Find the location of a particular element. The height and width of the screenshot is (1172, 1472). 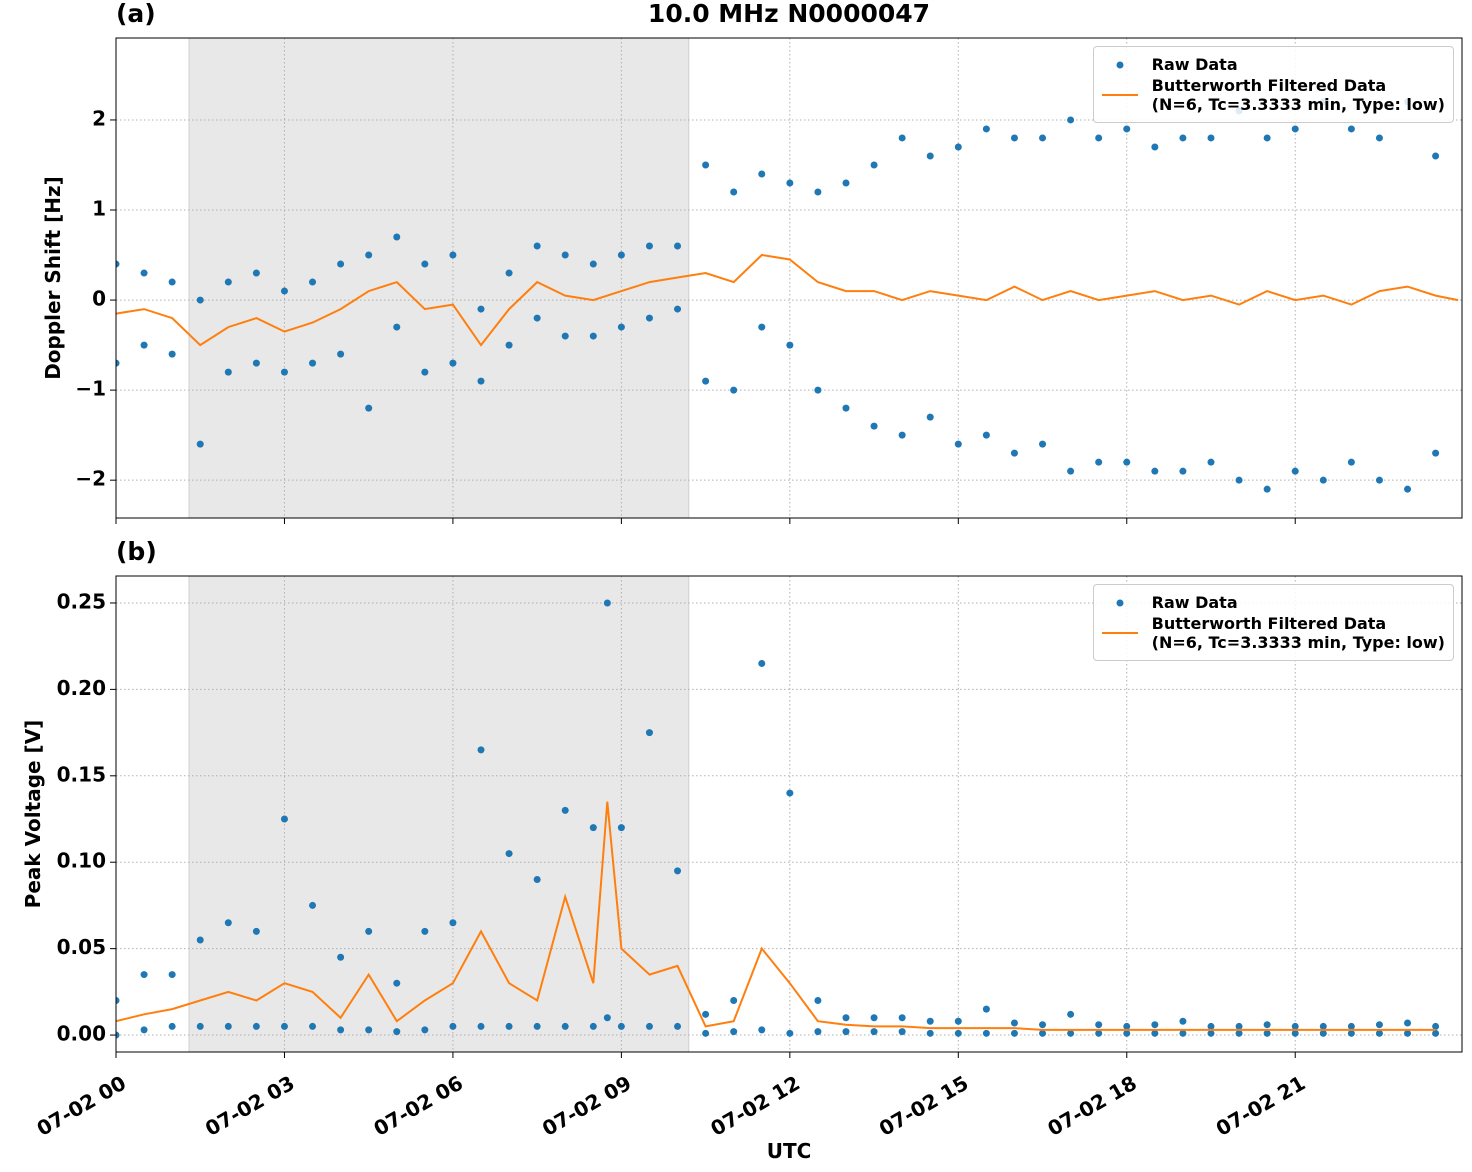

legend-marker is located at coordinates (1120, 602).